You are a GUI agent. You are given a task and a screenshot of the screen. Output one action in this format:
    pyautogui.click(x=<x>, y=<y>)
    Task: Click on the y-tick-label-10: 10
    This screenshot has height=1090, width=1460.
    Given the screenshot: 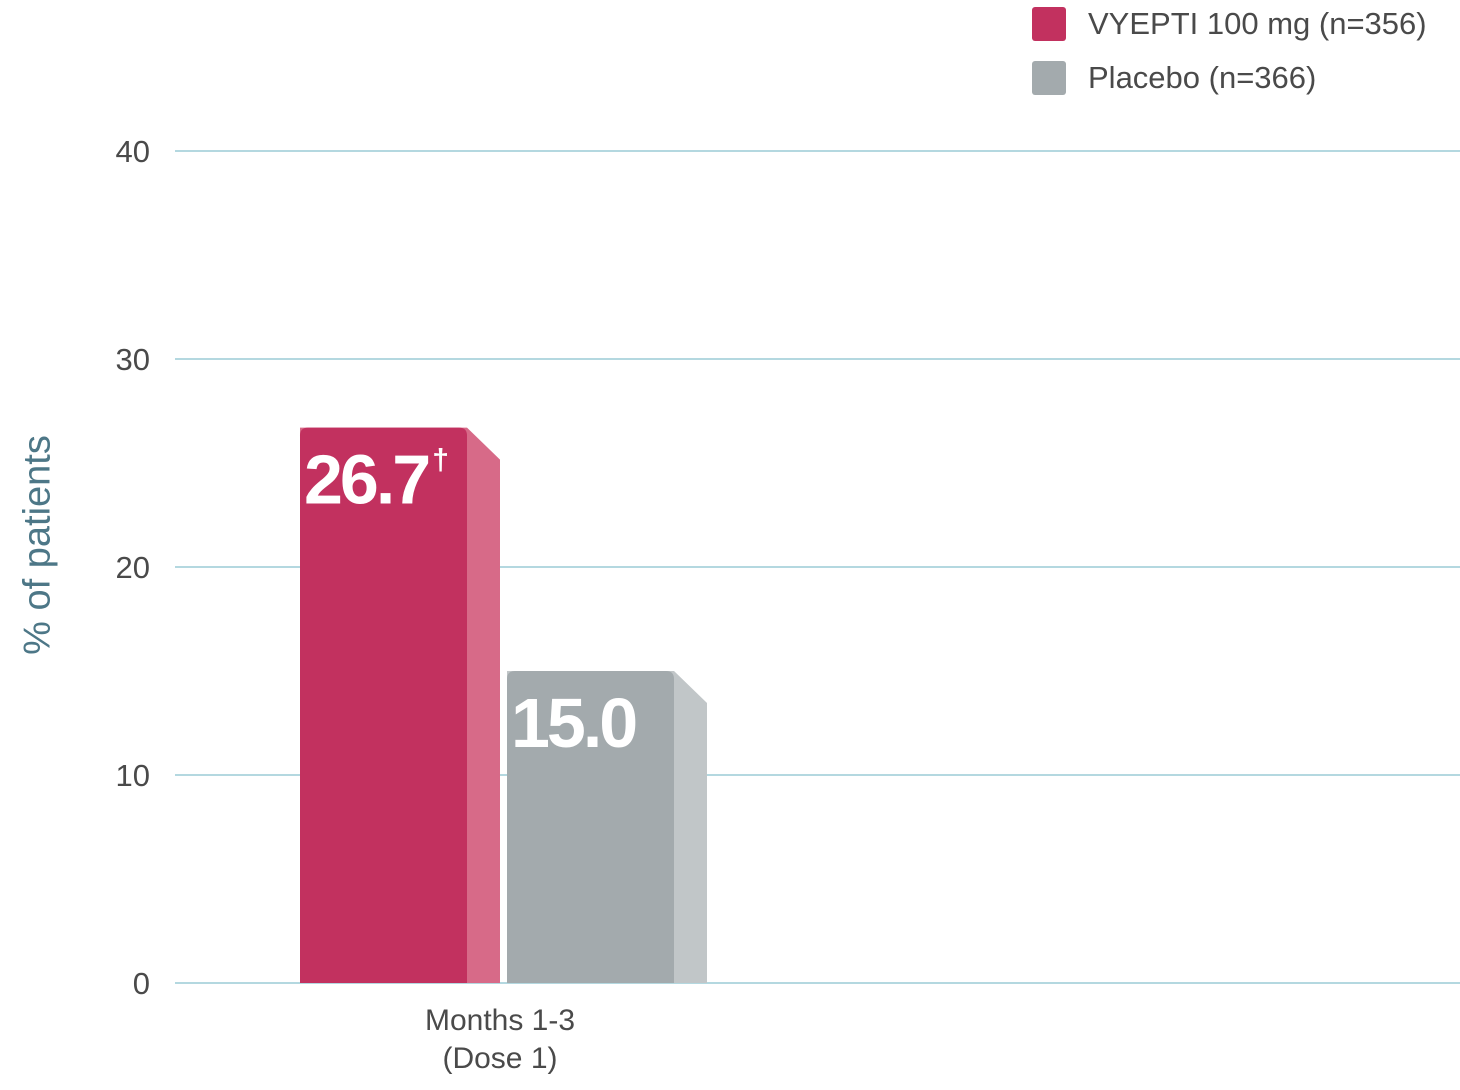 What is the action you would take?
    pyautogui.click(x=133, y=775)
    